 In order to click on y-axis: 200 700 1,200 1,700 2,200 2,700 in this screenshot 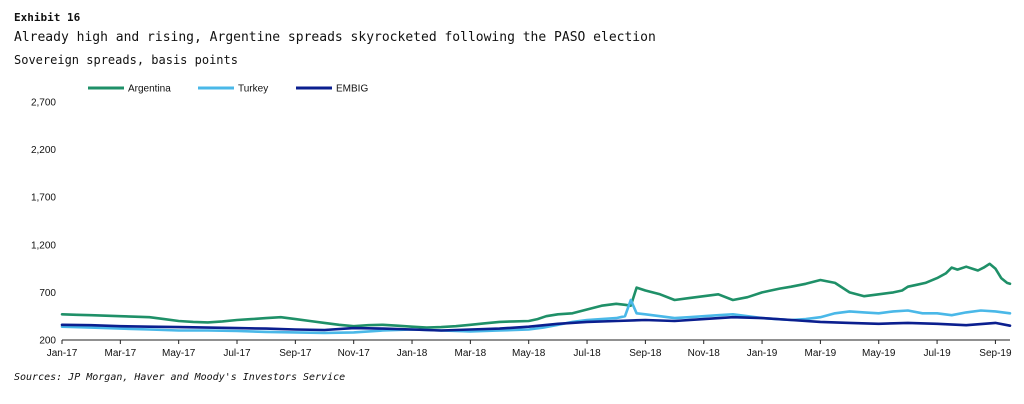, I will do `click(43, 222)`.